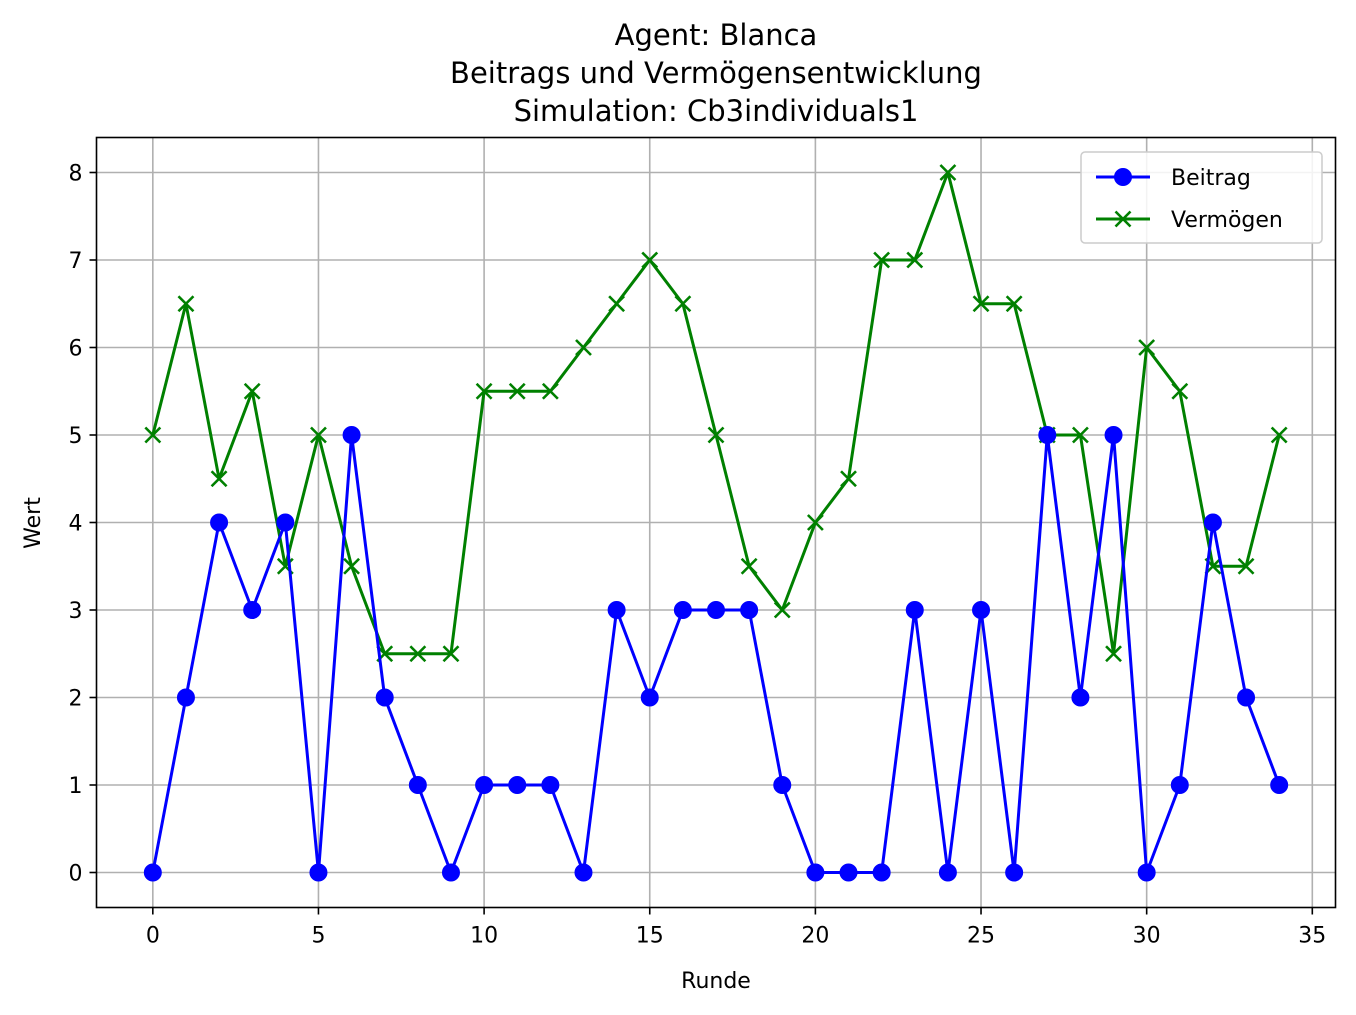 This screenshot has width=1356, height=1015. I want to click on y-axis-label: Wert, so click(33, 523).